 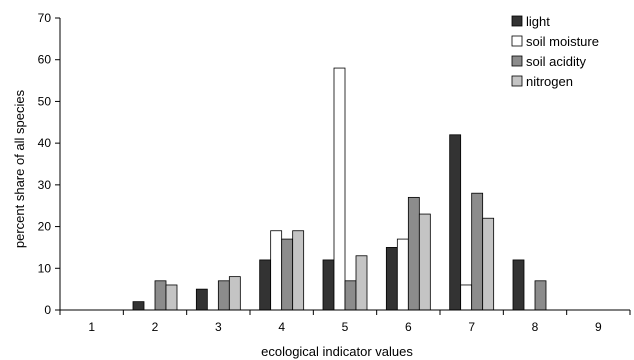 What do you see at coordinates (45, 185) in the screenshot?
I see `y-tick-label: 30` at bounding box center [45, 185].